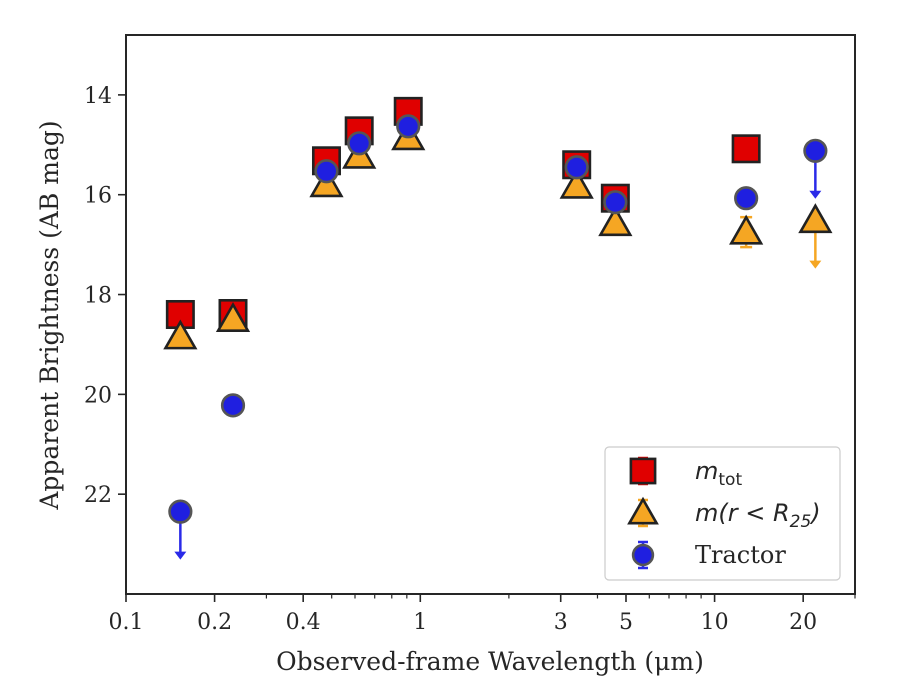 This screenshot has height=700, width=900. I want to click on mtot-point, so click(746, 149).